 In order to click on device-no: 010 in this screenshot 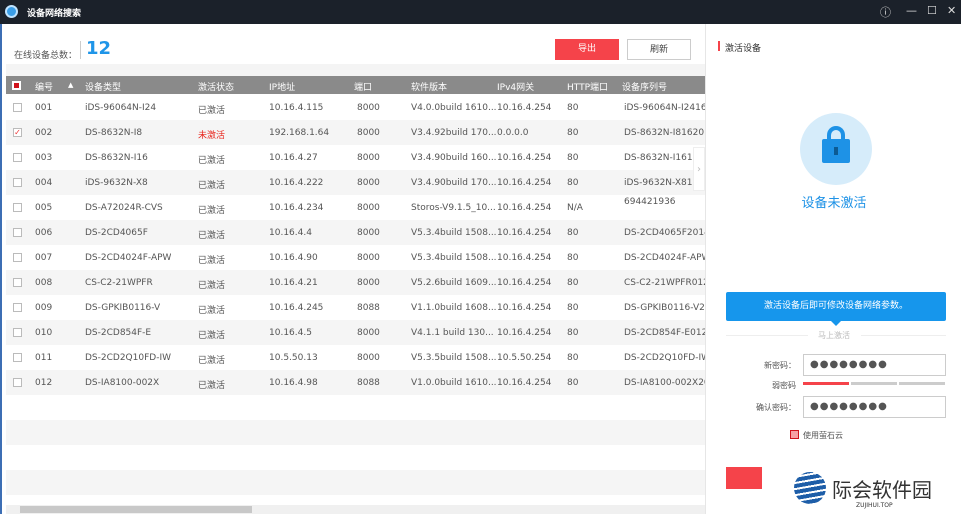, I will do `click(44, 333)`.